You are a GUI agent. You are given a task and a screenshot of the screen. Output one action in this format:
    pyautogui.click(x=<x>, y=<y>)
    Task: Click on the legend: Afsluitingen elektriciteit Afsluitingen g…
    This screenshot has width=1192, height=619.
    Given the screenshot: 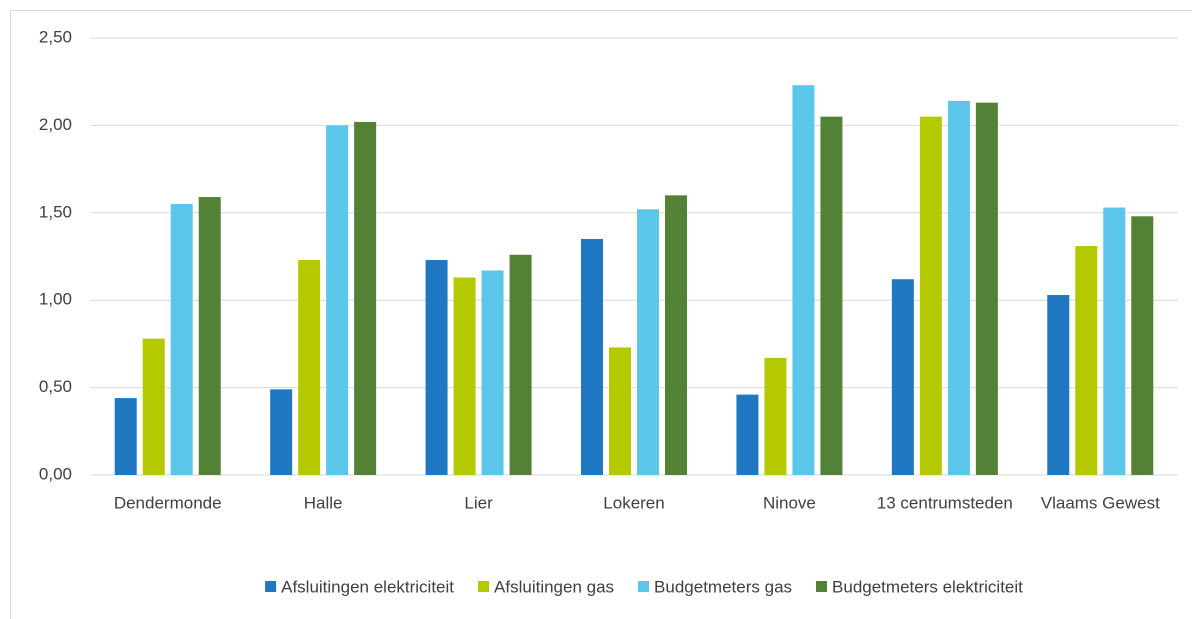 What is the action you would take?
    pyautogui.click(x=644, y=586)
    